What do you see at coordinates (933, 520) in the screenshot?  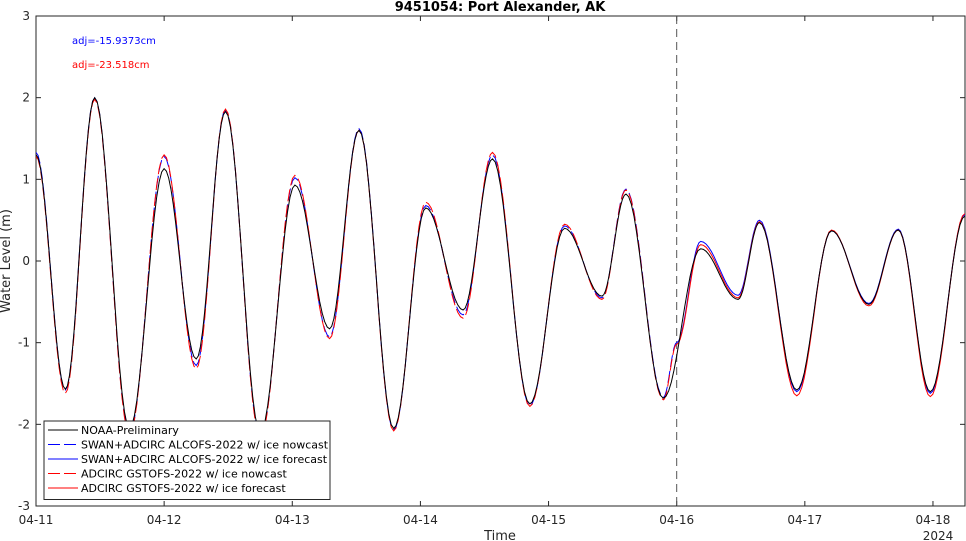 I see `x-tick-label: 04-18` at bounding box center [933, 520].